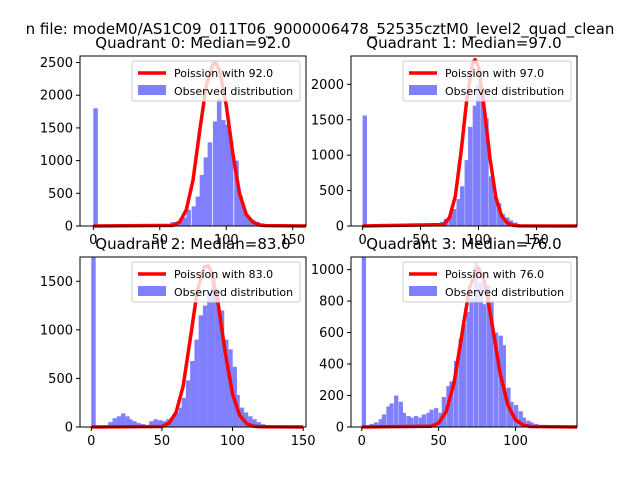 Image resolution: width=640 pixels, height=480 pixels. Describe the element at coordinates (60, 194) in the screenshot. I see `y-tick-label: 500` at that location.